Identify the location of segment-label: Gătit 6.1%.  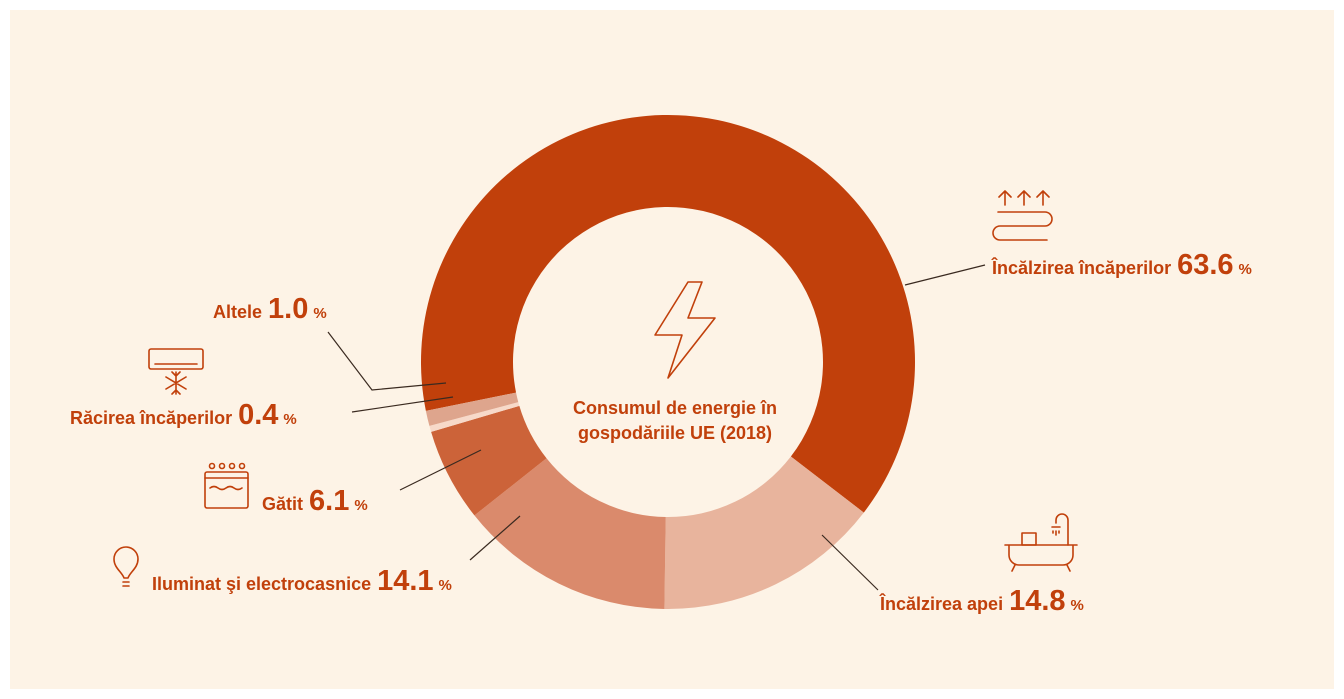
(315, 501).